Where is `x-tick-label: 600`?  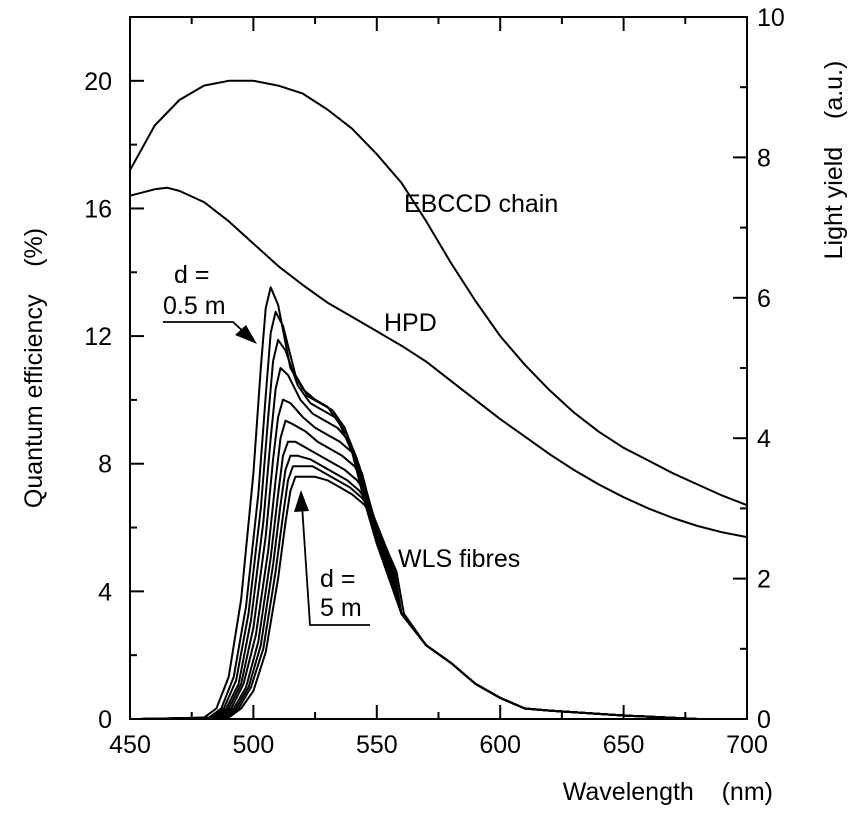 x-tick-label: 600 is located at coordinates (500, 745).